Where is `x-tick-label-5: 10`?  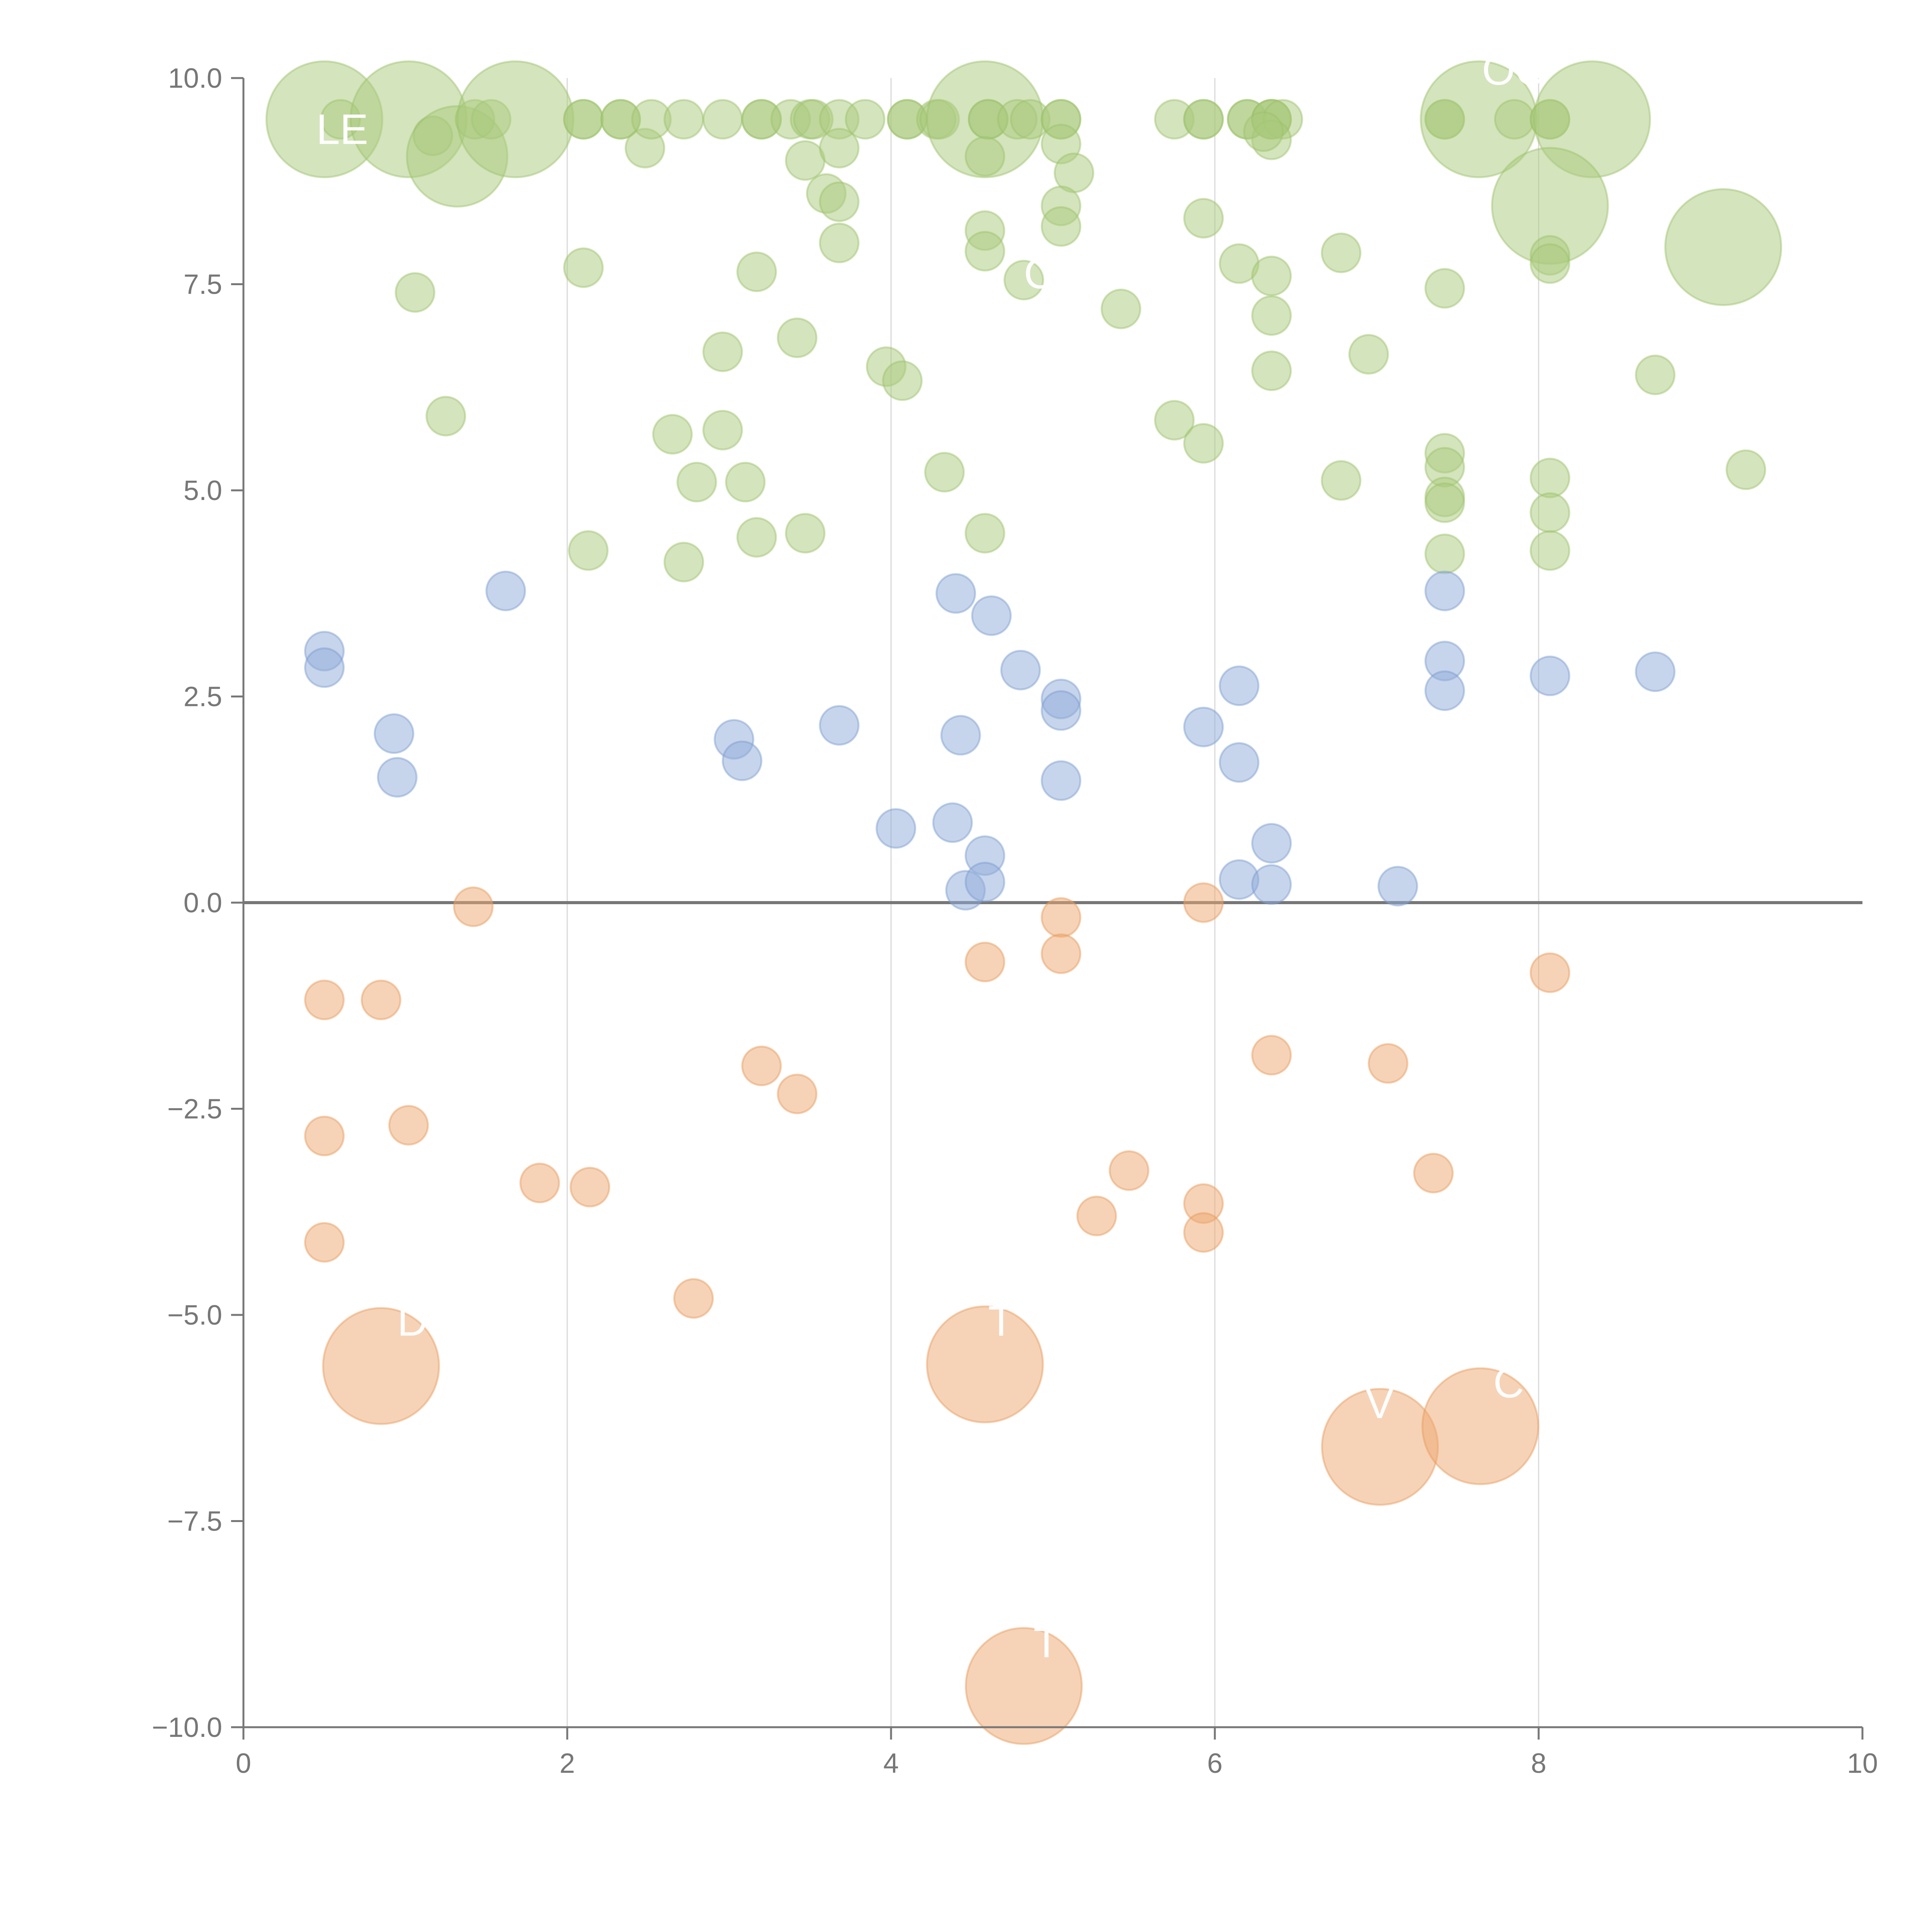
x-tick-label-5: 10 is located at coordinates (1863, 1764).